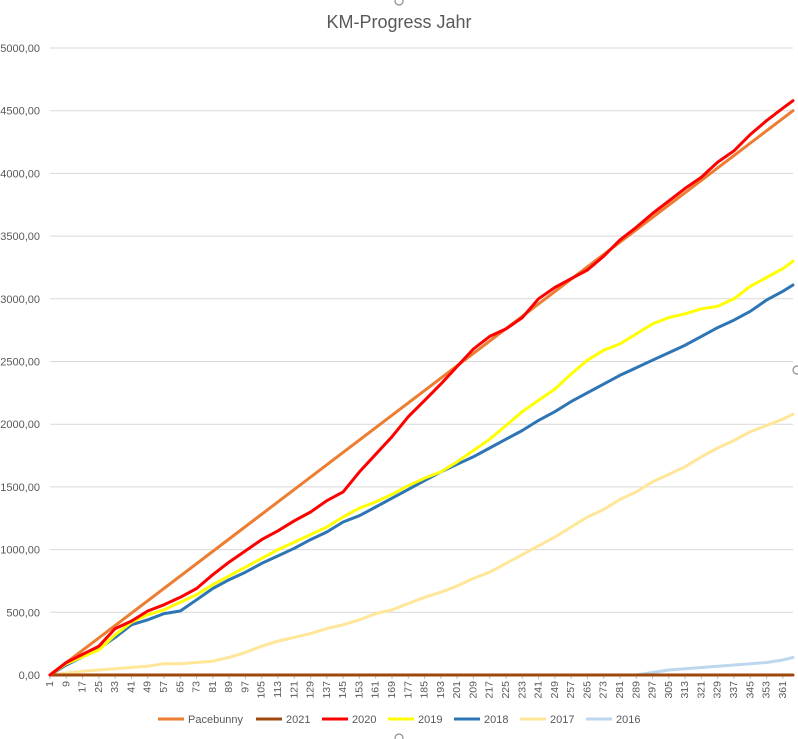 The width and height of the screenshot is (798, 739). What do you see at coordinates (343, 690) in the screenshot?
I see `x-tick-label: 145` at bounding box center [343, 690].